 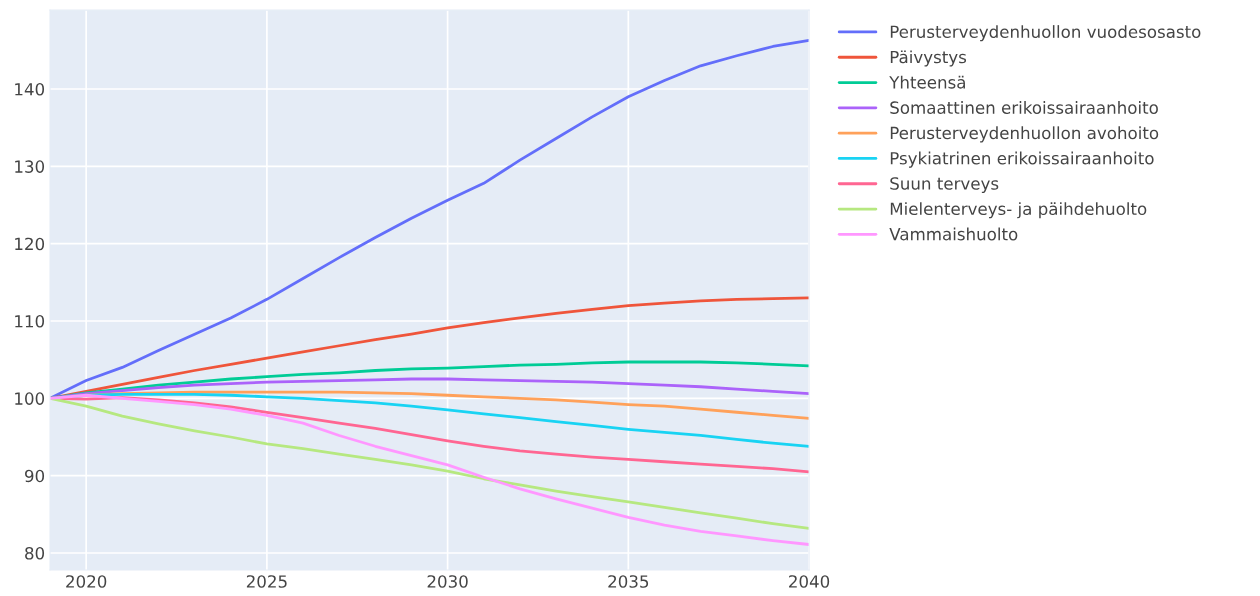 What do you see at coordinates (35, 553) in the screenshot?
I see `y-tick-label: 80` at bounding box center [35, 553].